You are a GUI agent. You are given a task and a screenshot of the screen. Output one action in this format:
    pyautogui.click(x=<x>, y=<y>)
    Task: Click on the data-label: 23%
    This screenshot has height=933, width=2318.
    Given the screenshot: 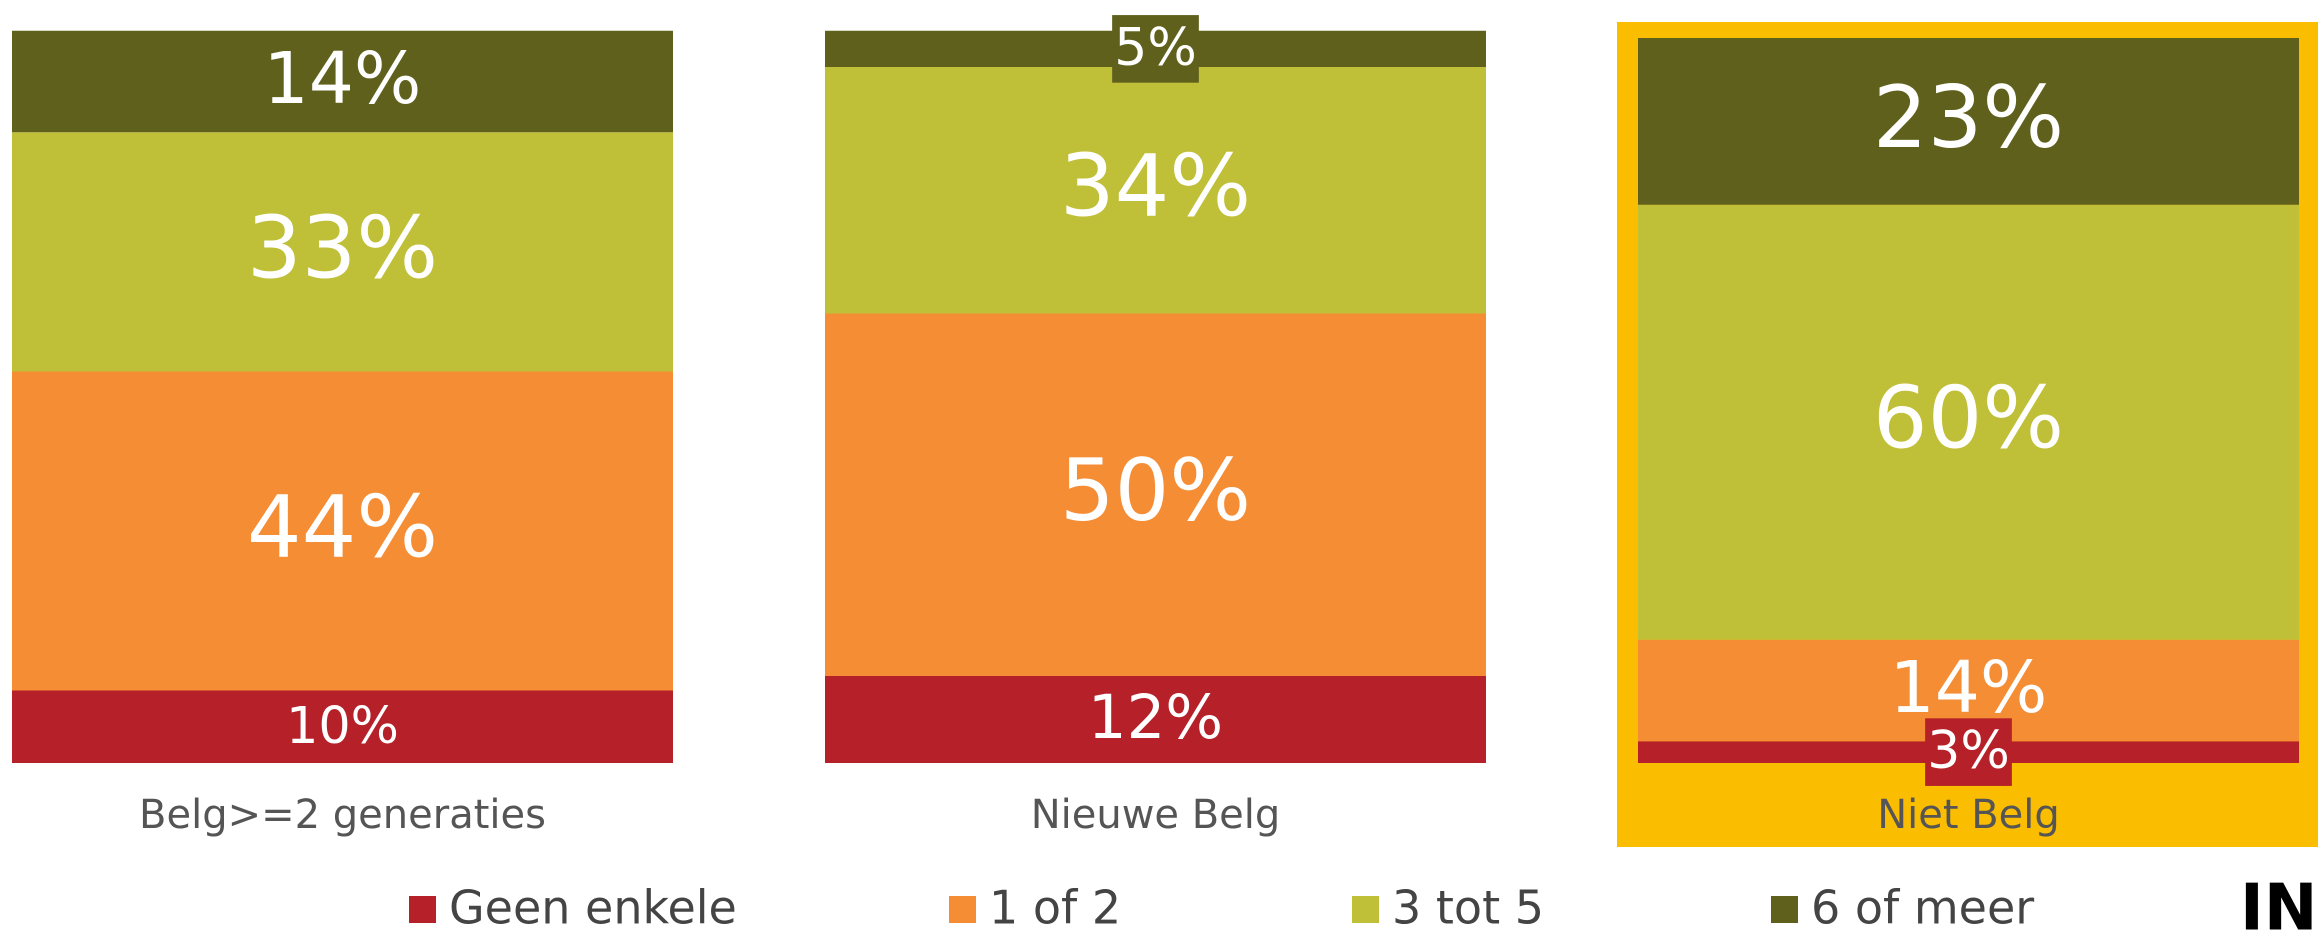 What is the action you would take?
    pyautogui.click(x=1968, y=118)
    